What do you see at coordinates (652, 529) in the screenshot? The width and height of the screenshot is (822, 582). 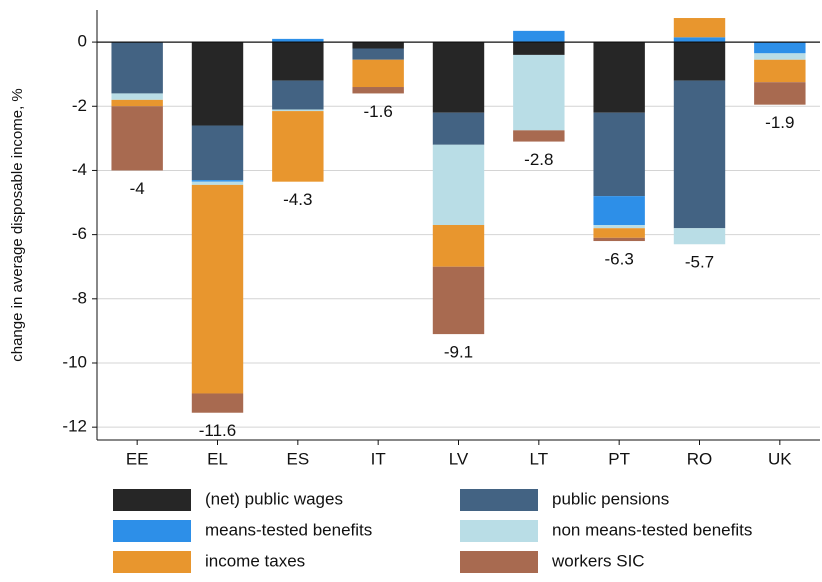 I see `legend-label: non means-tested benefits` at bounding box center [652, 529].